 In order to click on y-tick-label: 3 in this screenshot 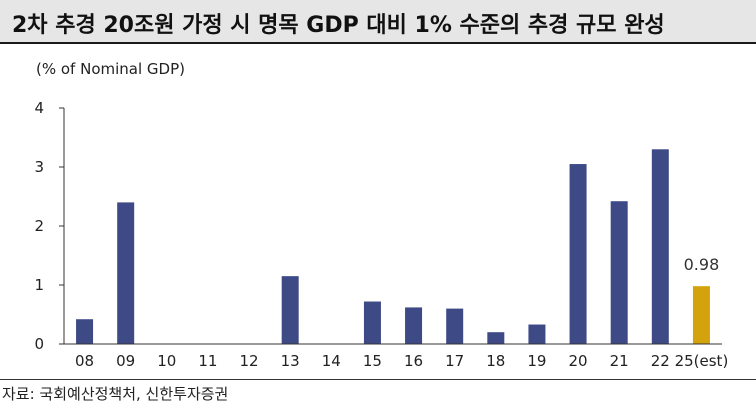, I will do `click(39, 167)`.